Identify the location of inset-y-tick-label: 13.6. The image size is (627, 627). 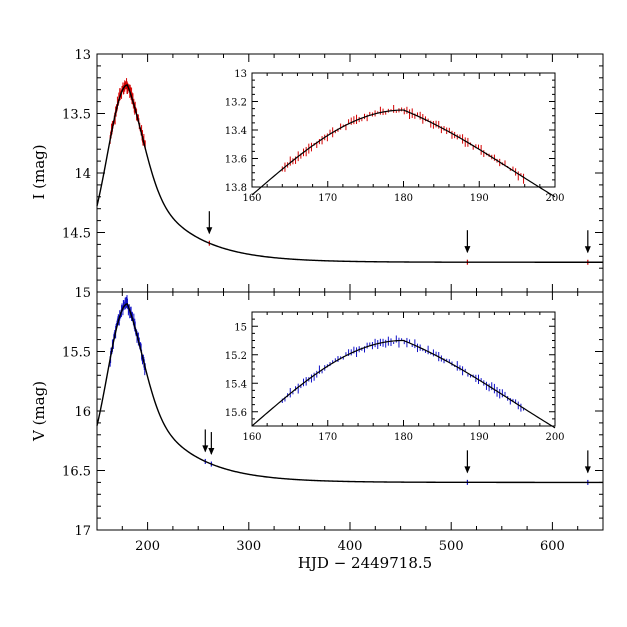
(236, 160).